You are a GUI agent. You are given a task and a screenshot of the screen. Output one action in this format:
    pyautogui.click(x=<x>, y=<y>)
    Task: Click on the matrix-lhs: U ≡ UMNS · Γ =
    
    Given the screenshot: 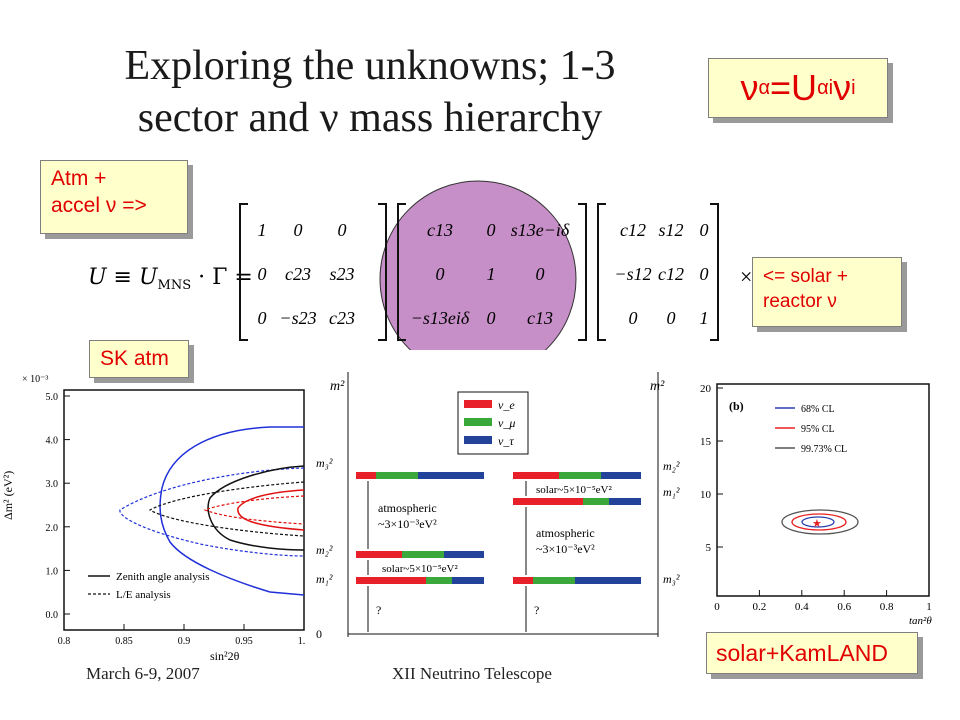 What is the action you would take?
    pyautogui.click(x=170, y=279)
    